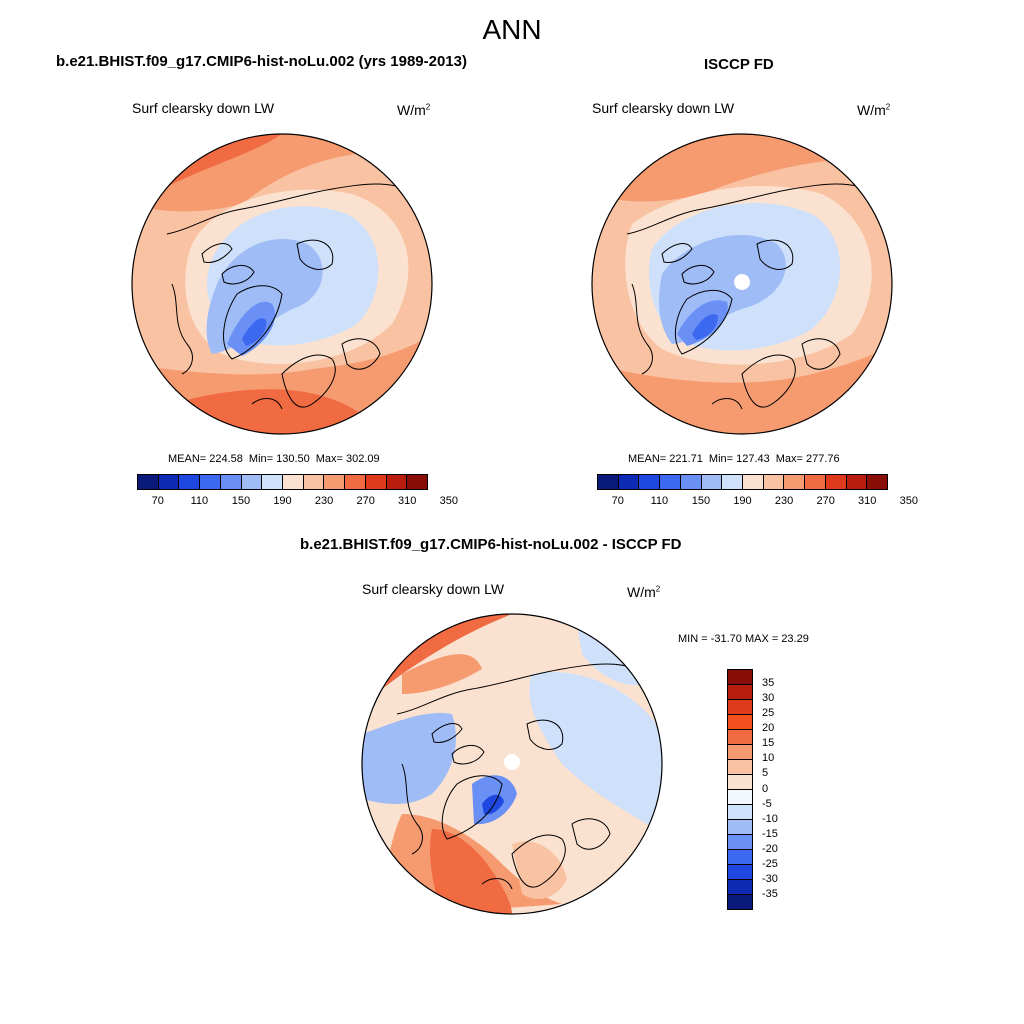 The image size is (1024, 1024). Describe the element at coordinates (433, 589) in the screenshot. I see `panel3-variable-label: Surf clearsky down LW` at that location.